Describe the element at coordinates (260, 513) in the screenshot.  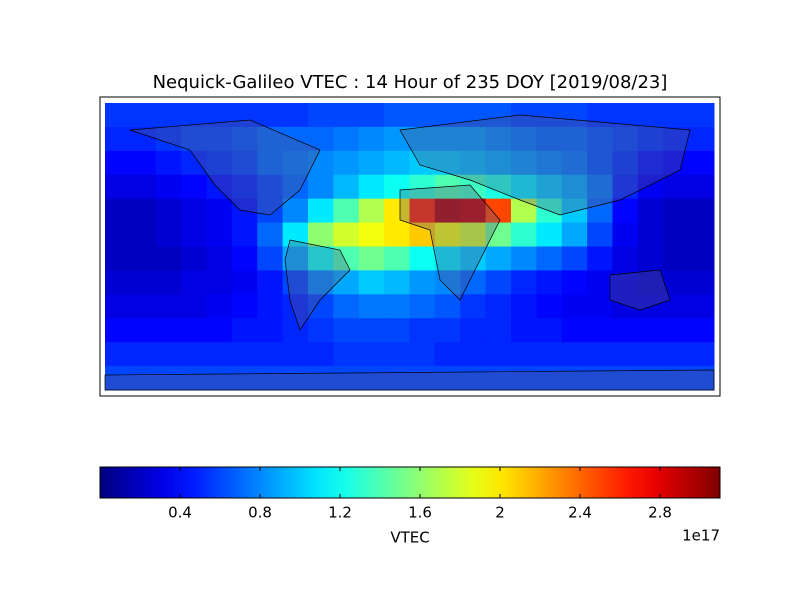
I see `colorbar-tick-label: 0.8` at that location.